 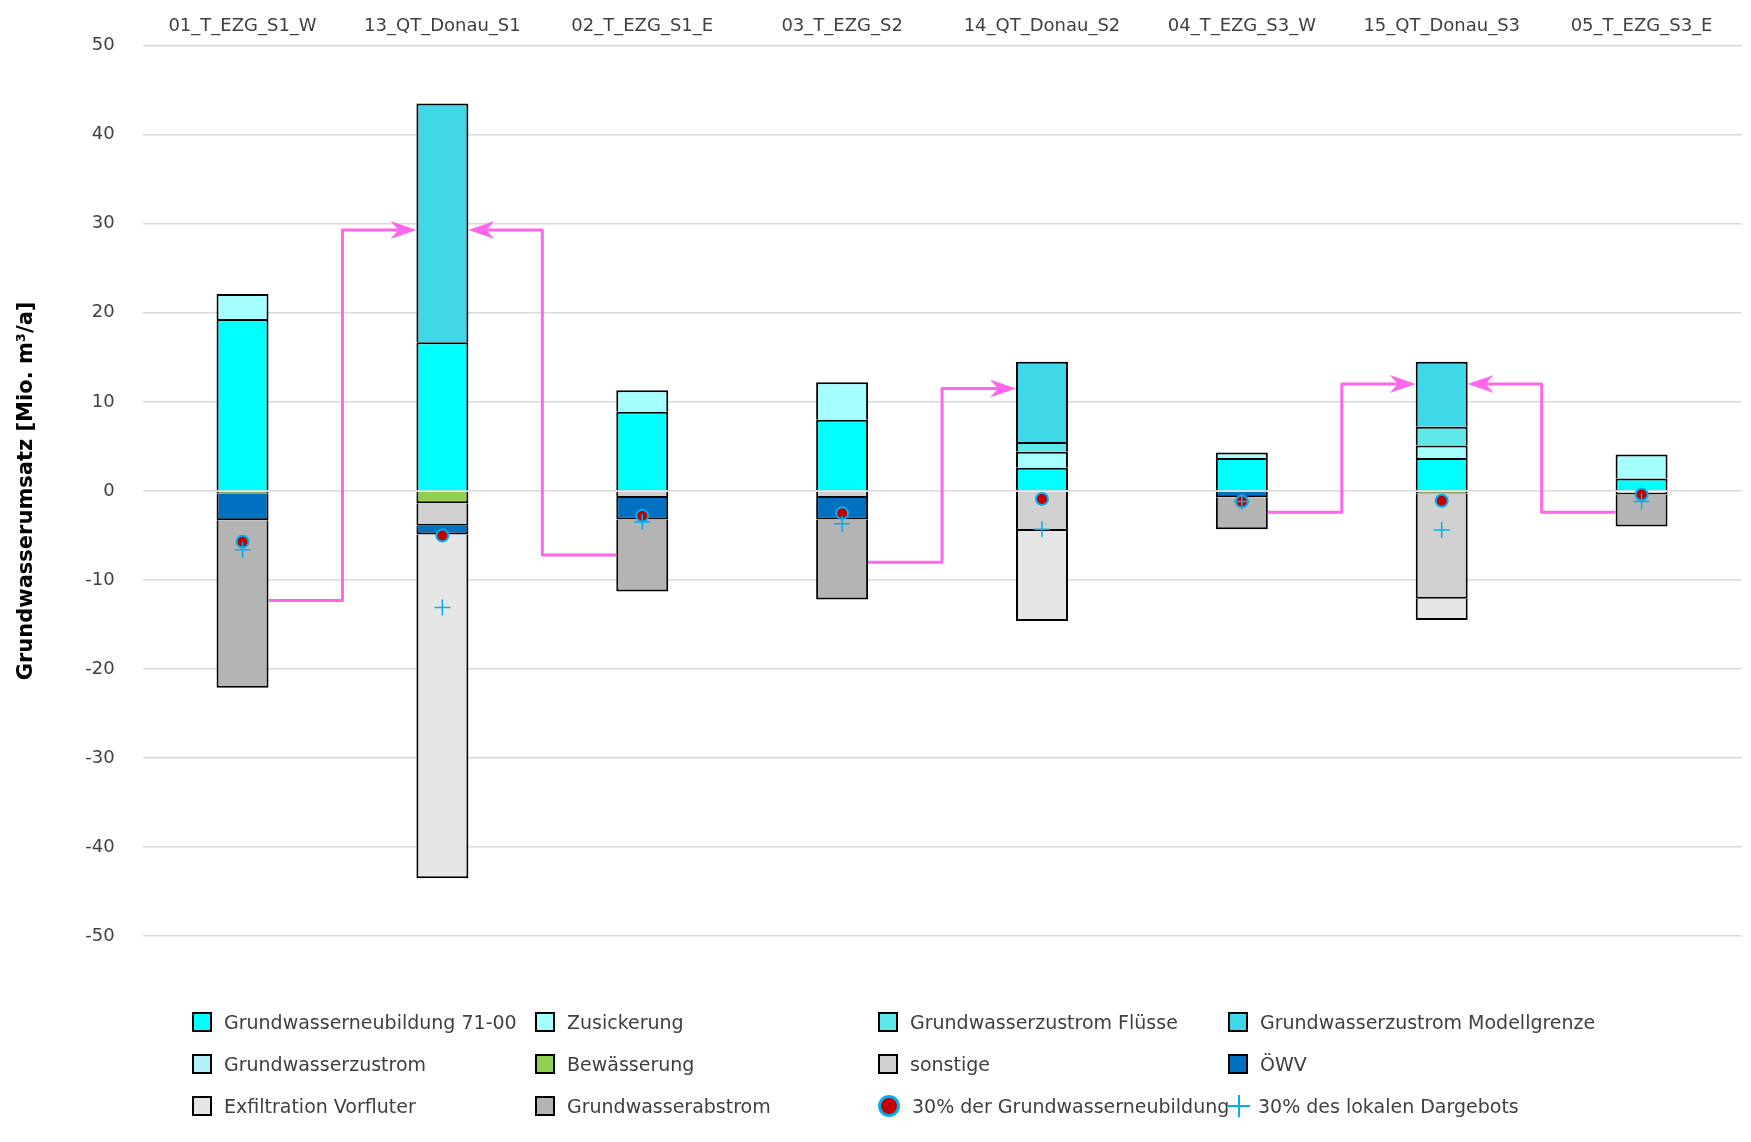 What do you see at coordinates (669, 1106) in the screenshot?
I see `legend-label: Grundwasserabstrom` at bounding box center [669, 1106].